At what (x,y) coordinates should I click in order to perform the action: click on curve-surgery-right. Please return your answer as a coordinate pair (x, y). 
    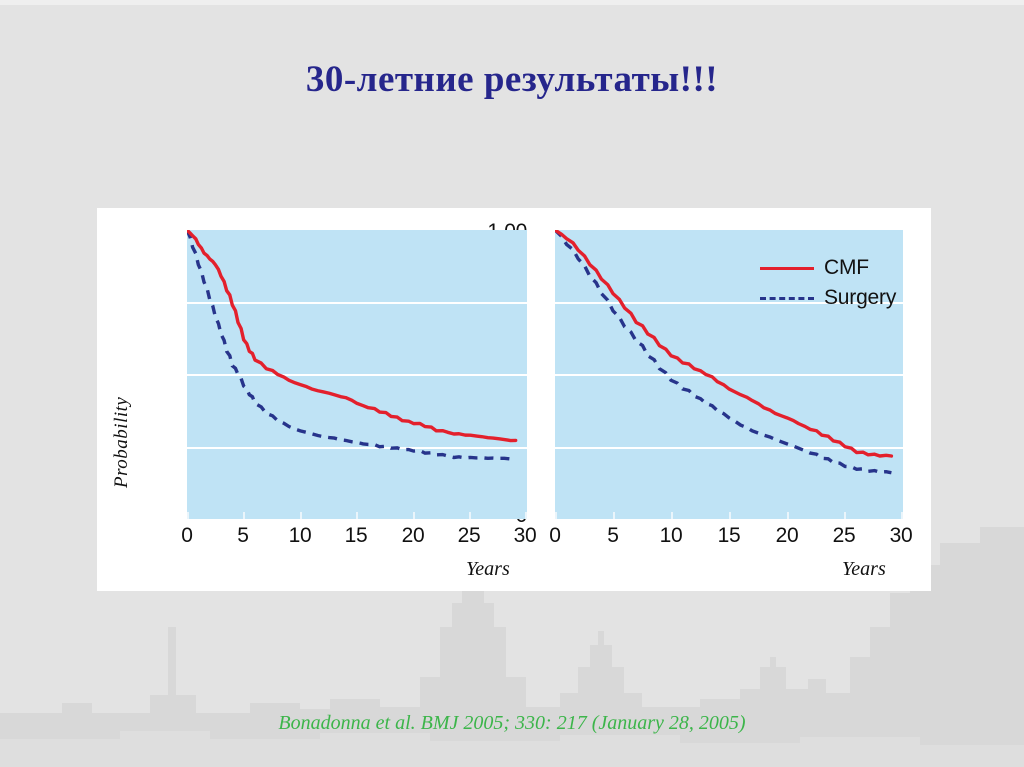
    Looking at the image, I should click on (723, 352).